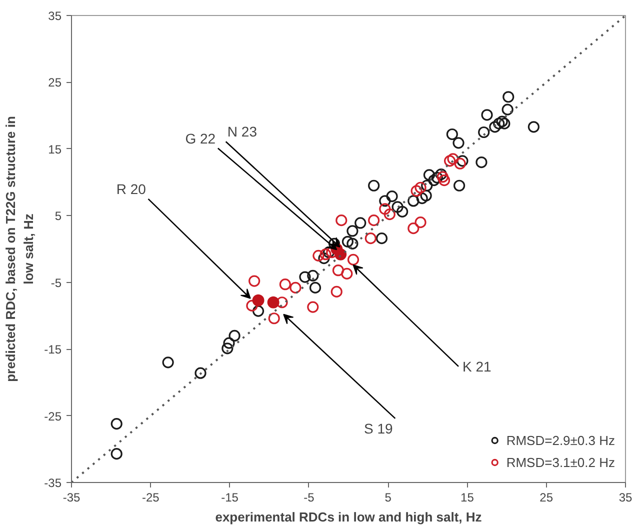 This screenshot has width=637, height=527. What do you see at coordinates (230, 497) in the screenshot?
I see `x-tick-label: -15` at bounding box center [230, 497].